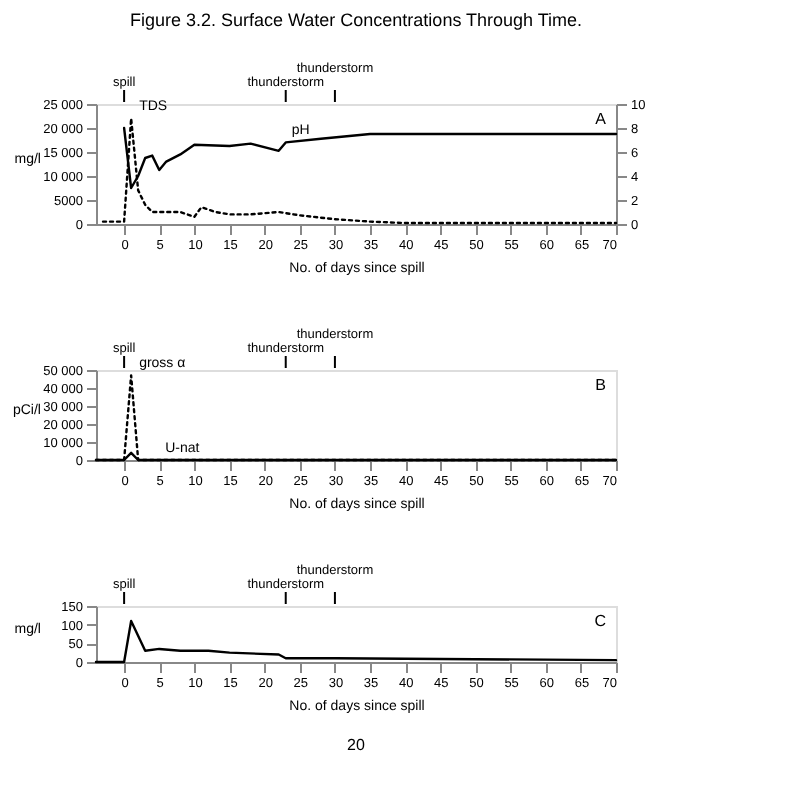 This screenshot has height=798, width=798. What do you see at coordinates (600, 385) in the screenshot?
I see `annotation: B` at bounding box center [600, 385].